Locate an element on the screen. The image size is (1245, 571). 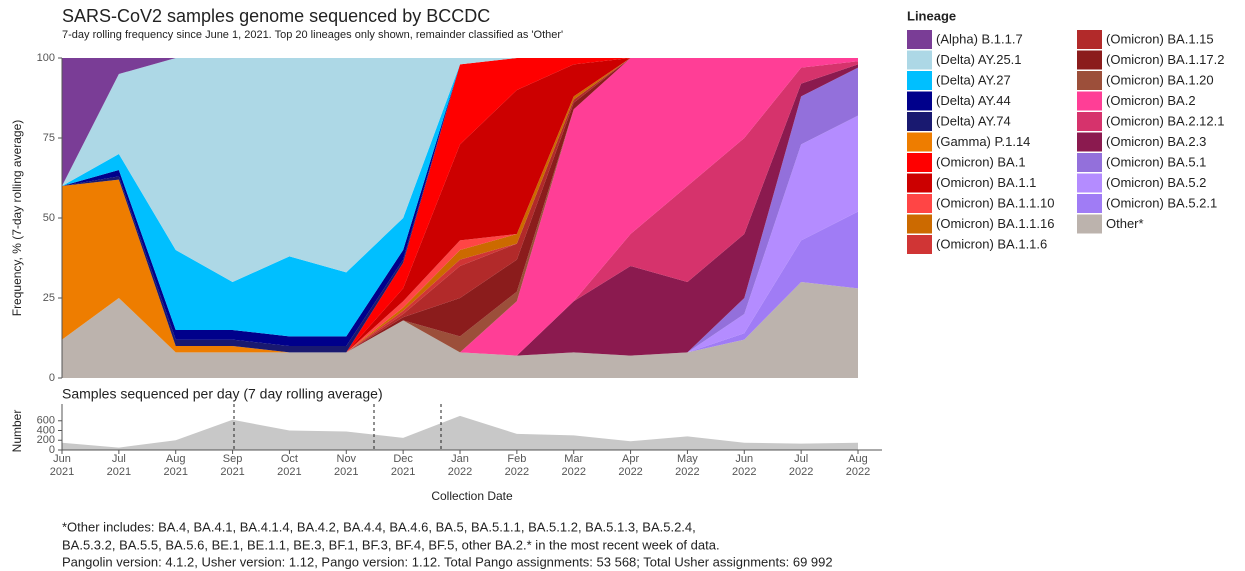
y-tick-label: 25 is located at coordinates (49, 298).